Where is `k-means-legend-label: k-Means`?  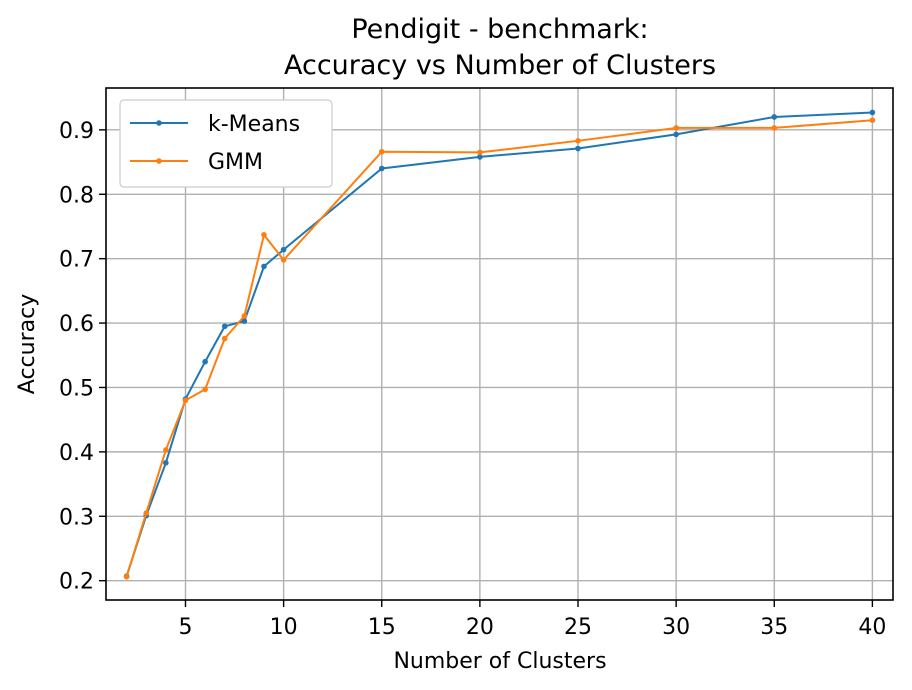
k-means-legend-label: k-Means is located at coordinates (254, 124).